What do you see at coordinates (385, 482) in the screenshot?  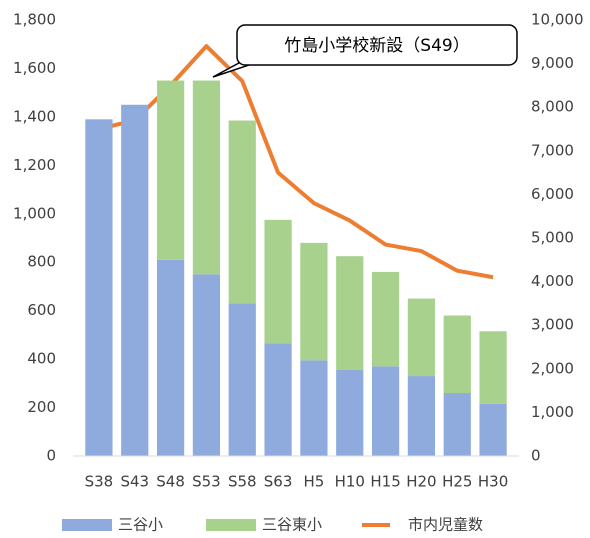 I see `x-tick-label: H15` at bounding box center [385, 482].